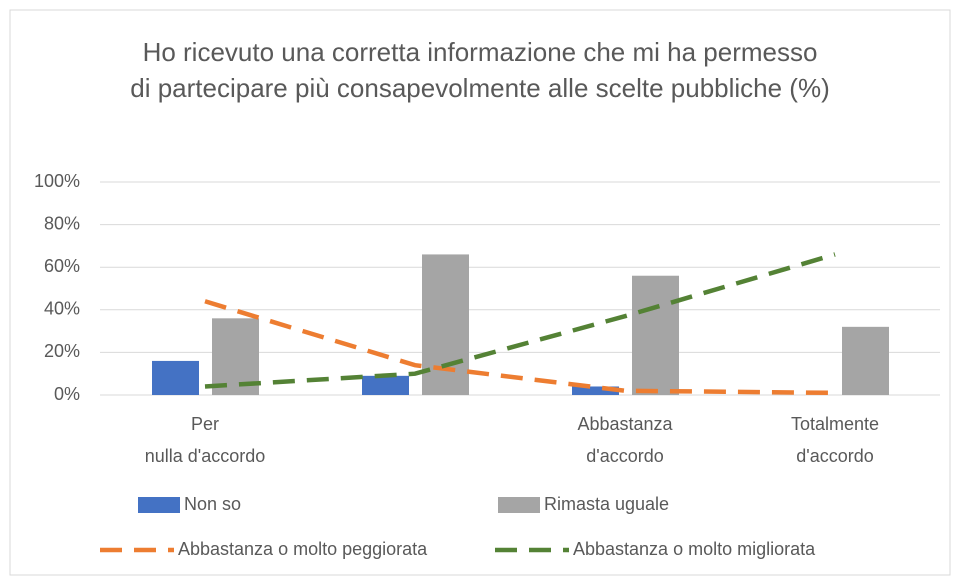 This screenshot has width=962, height=582. Describe the element at coordinates (520, 347) in the screenshot. I see `line` at that location.